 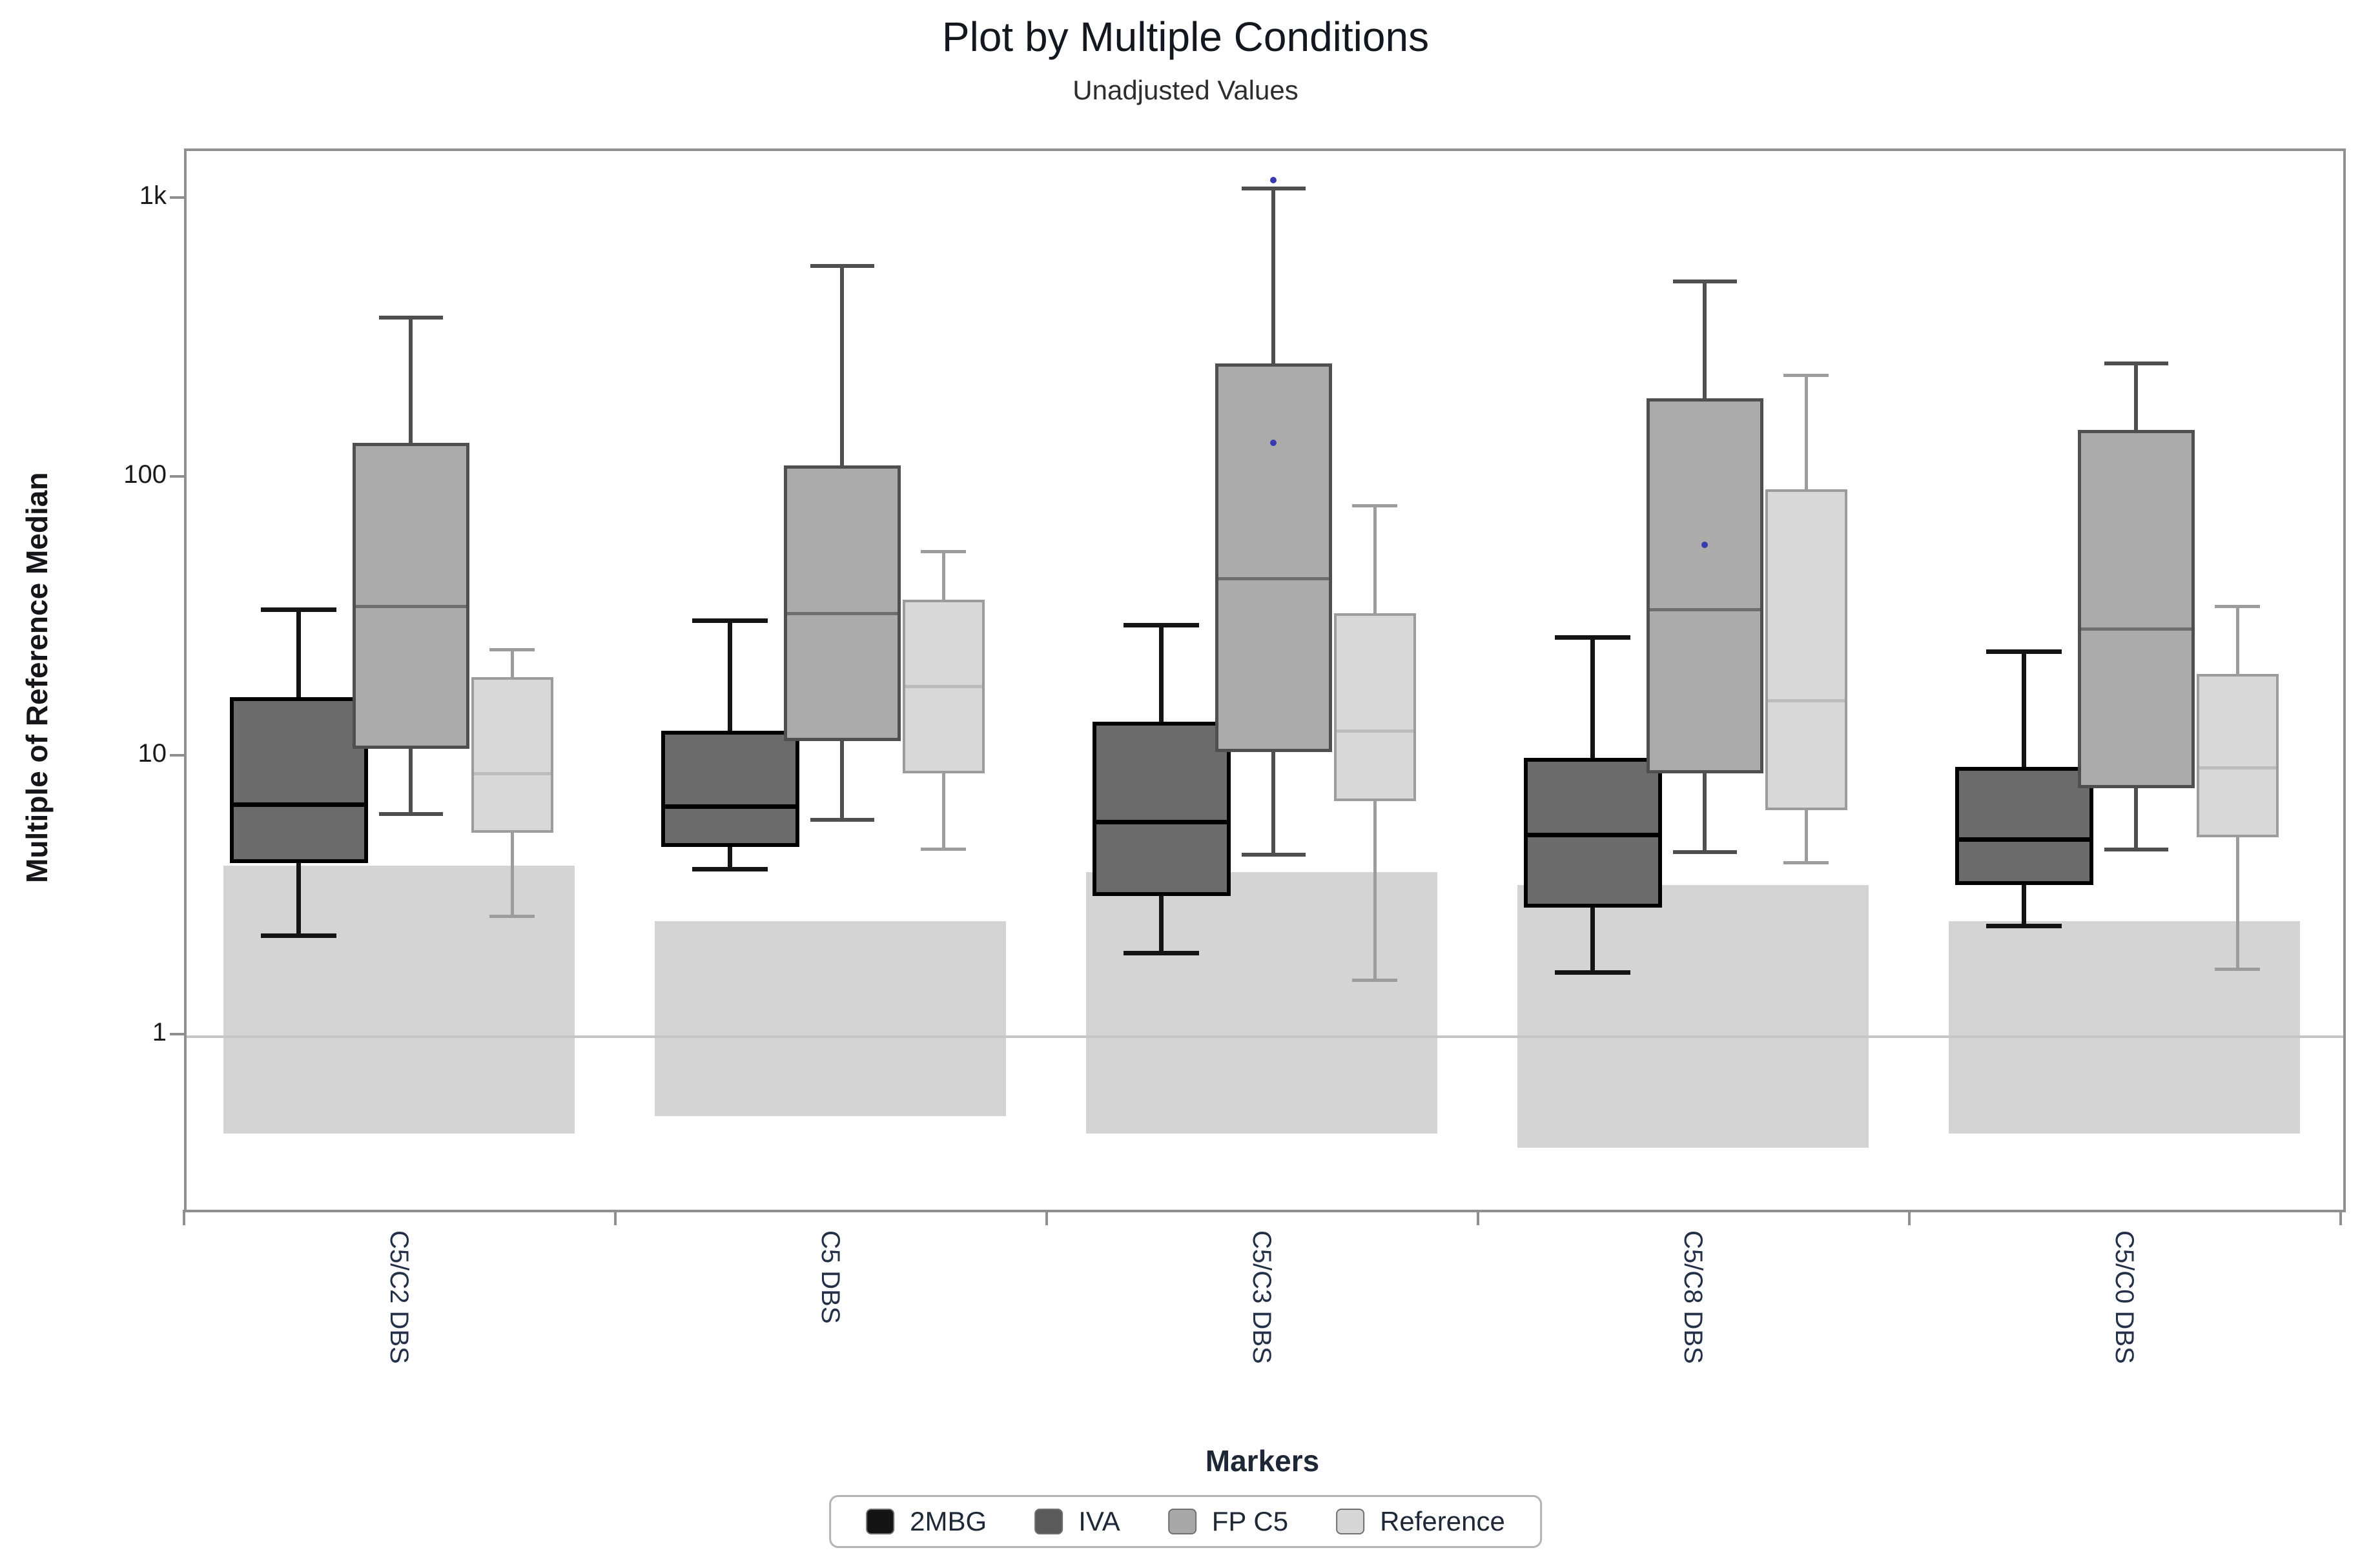 I want to click on y-tick-label: 1k, so click(x=153, y=195).